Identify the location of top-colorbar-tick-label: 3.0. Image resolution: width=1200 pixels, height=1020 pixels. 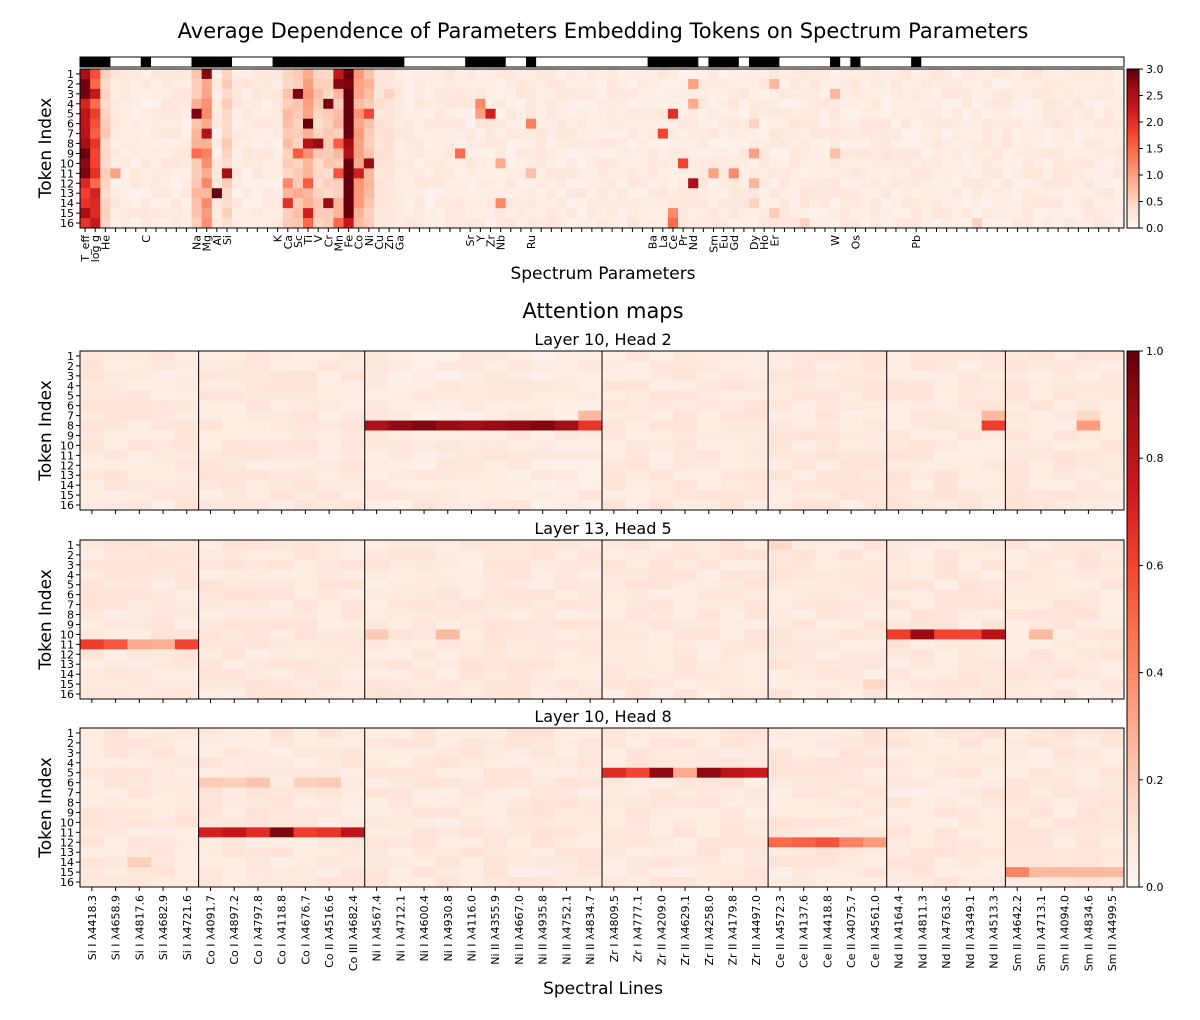
(1155, 69).